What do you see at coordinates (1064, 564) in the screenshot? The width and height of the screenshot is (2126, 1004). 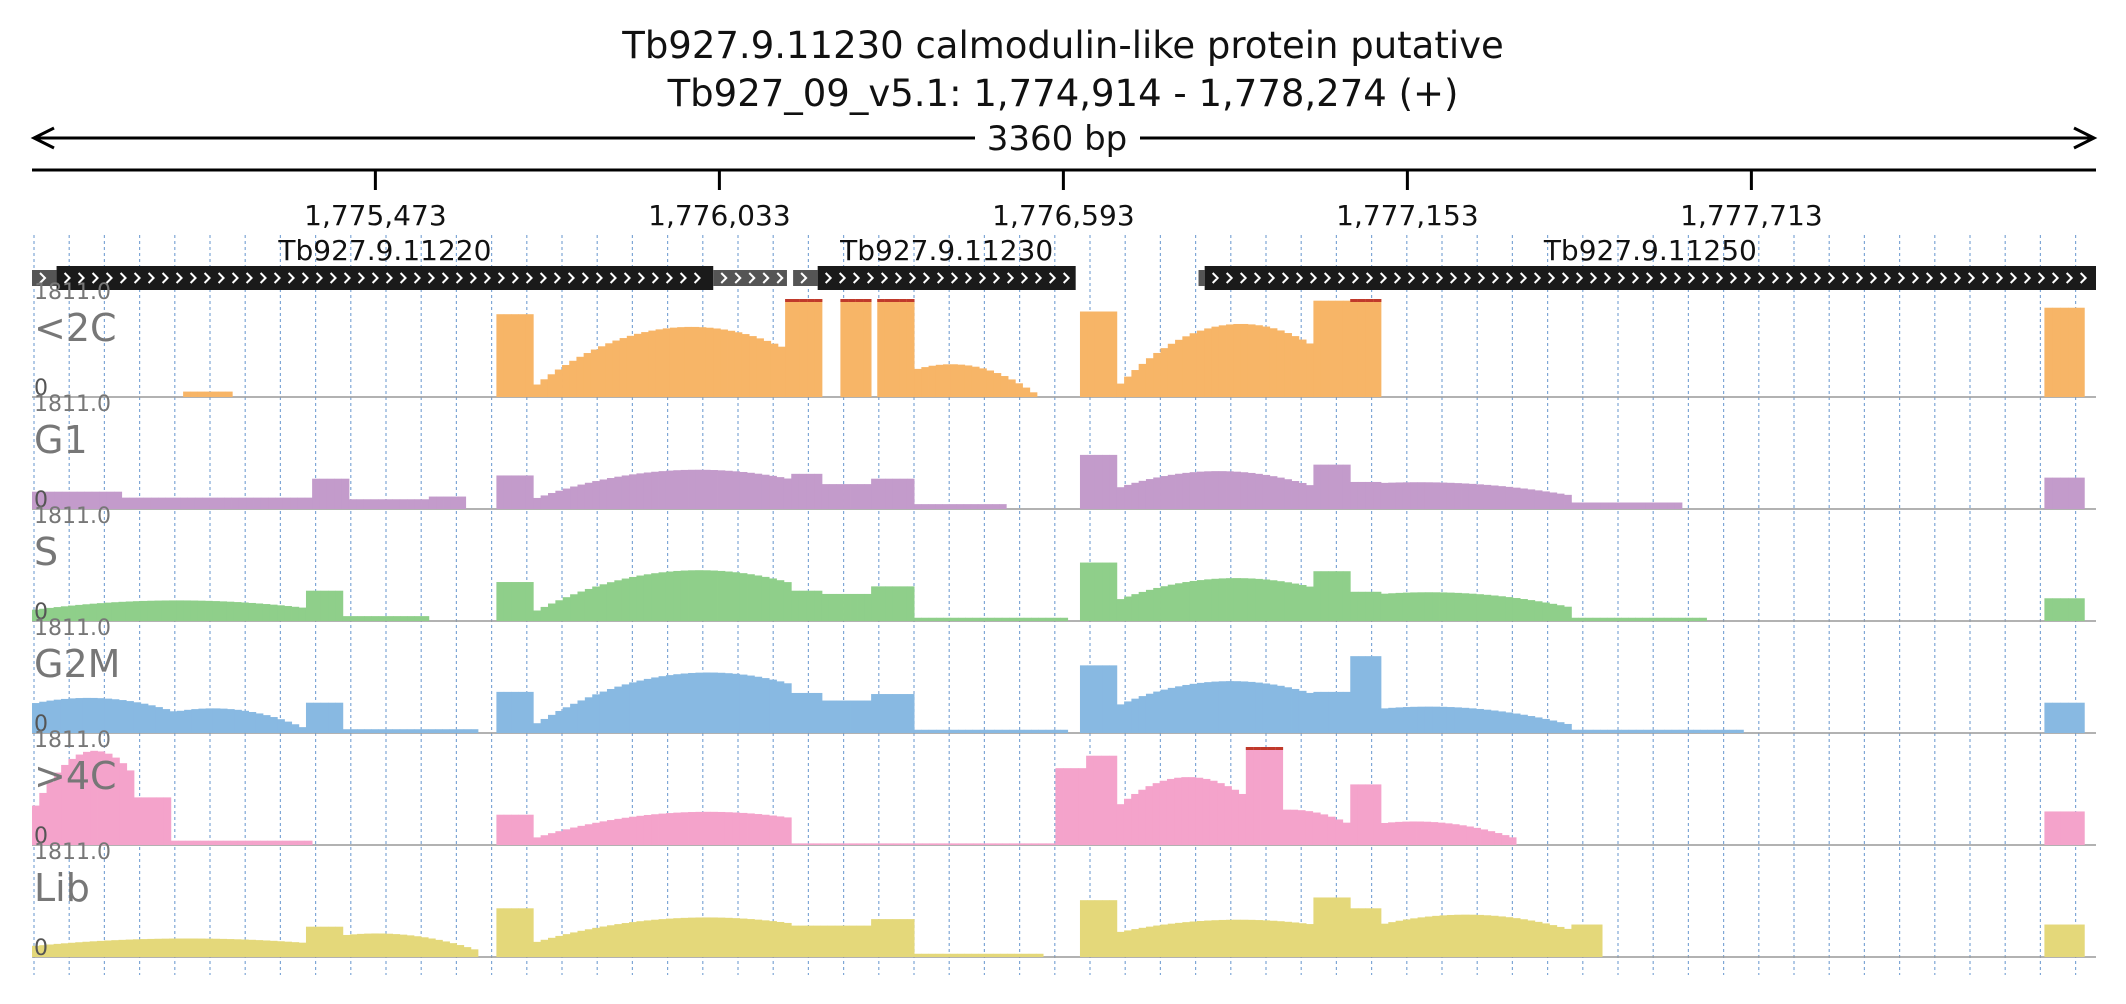 I see `coverage-track: 1811.0S 0` at bounding box center [1064, 564].